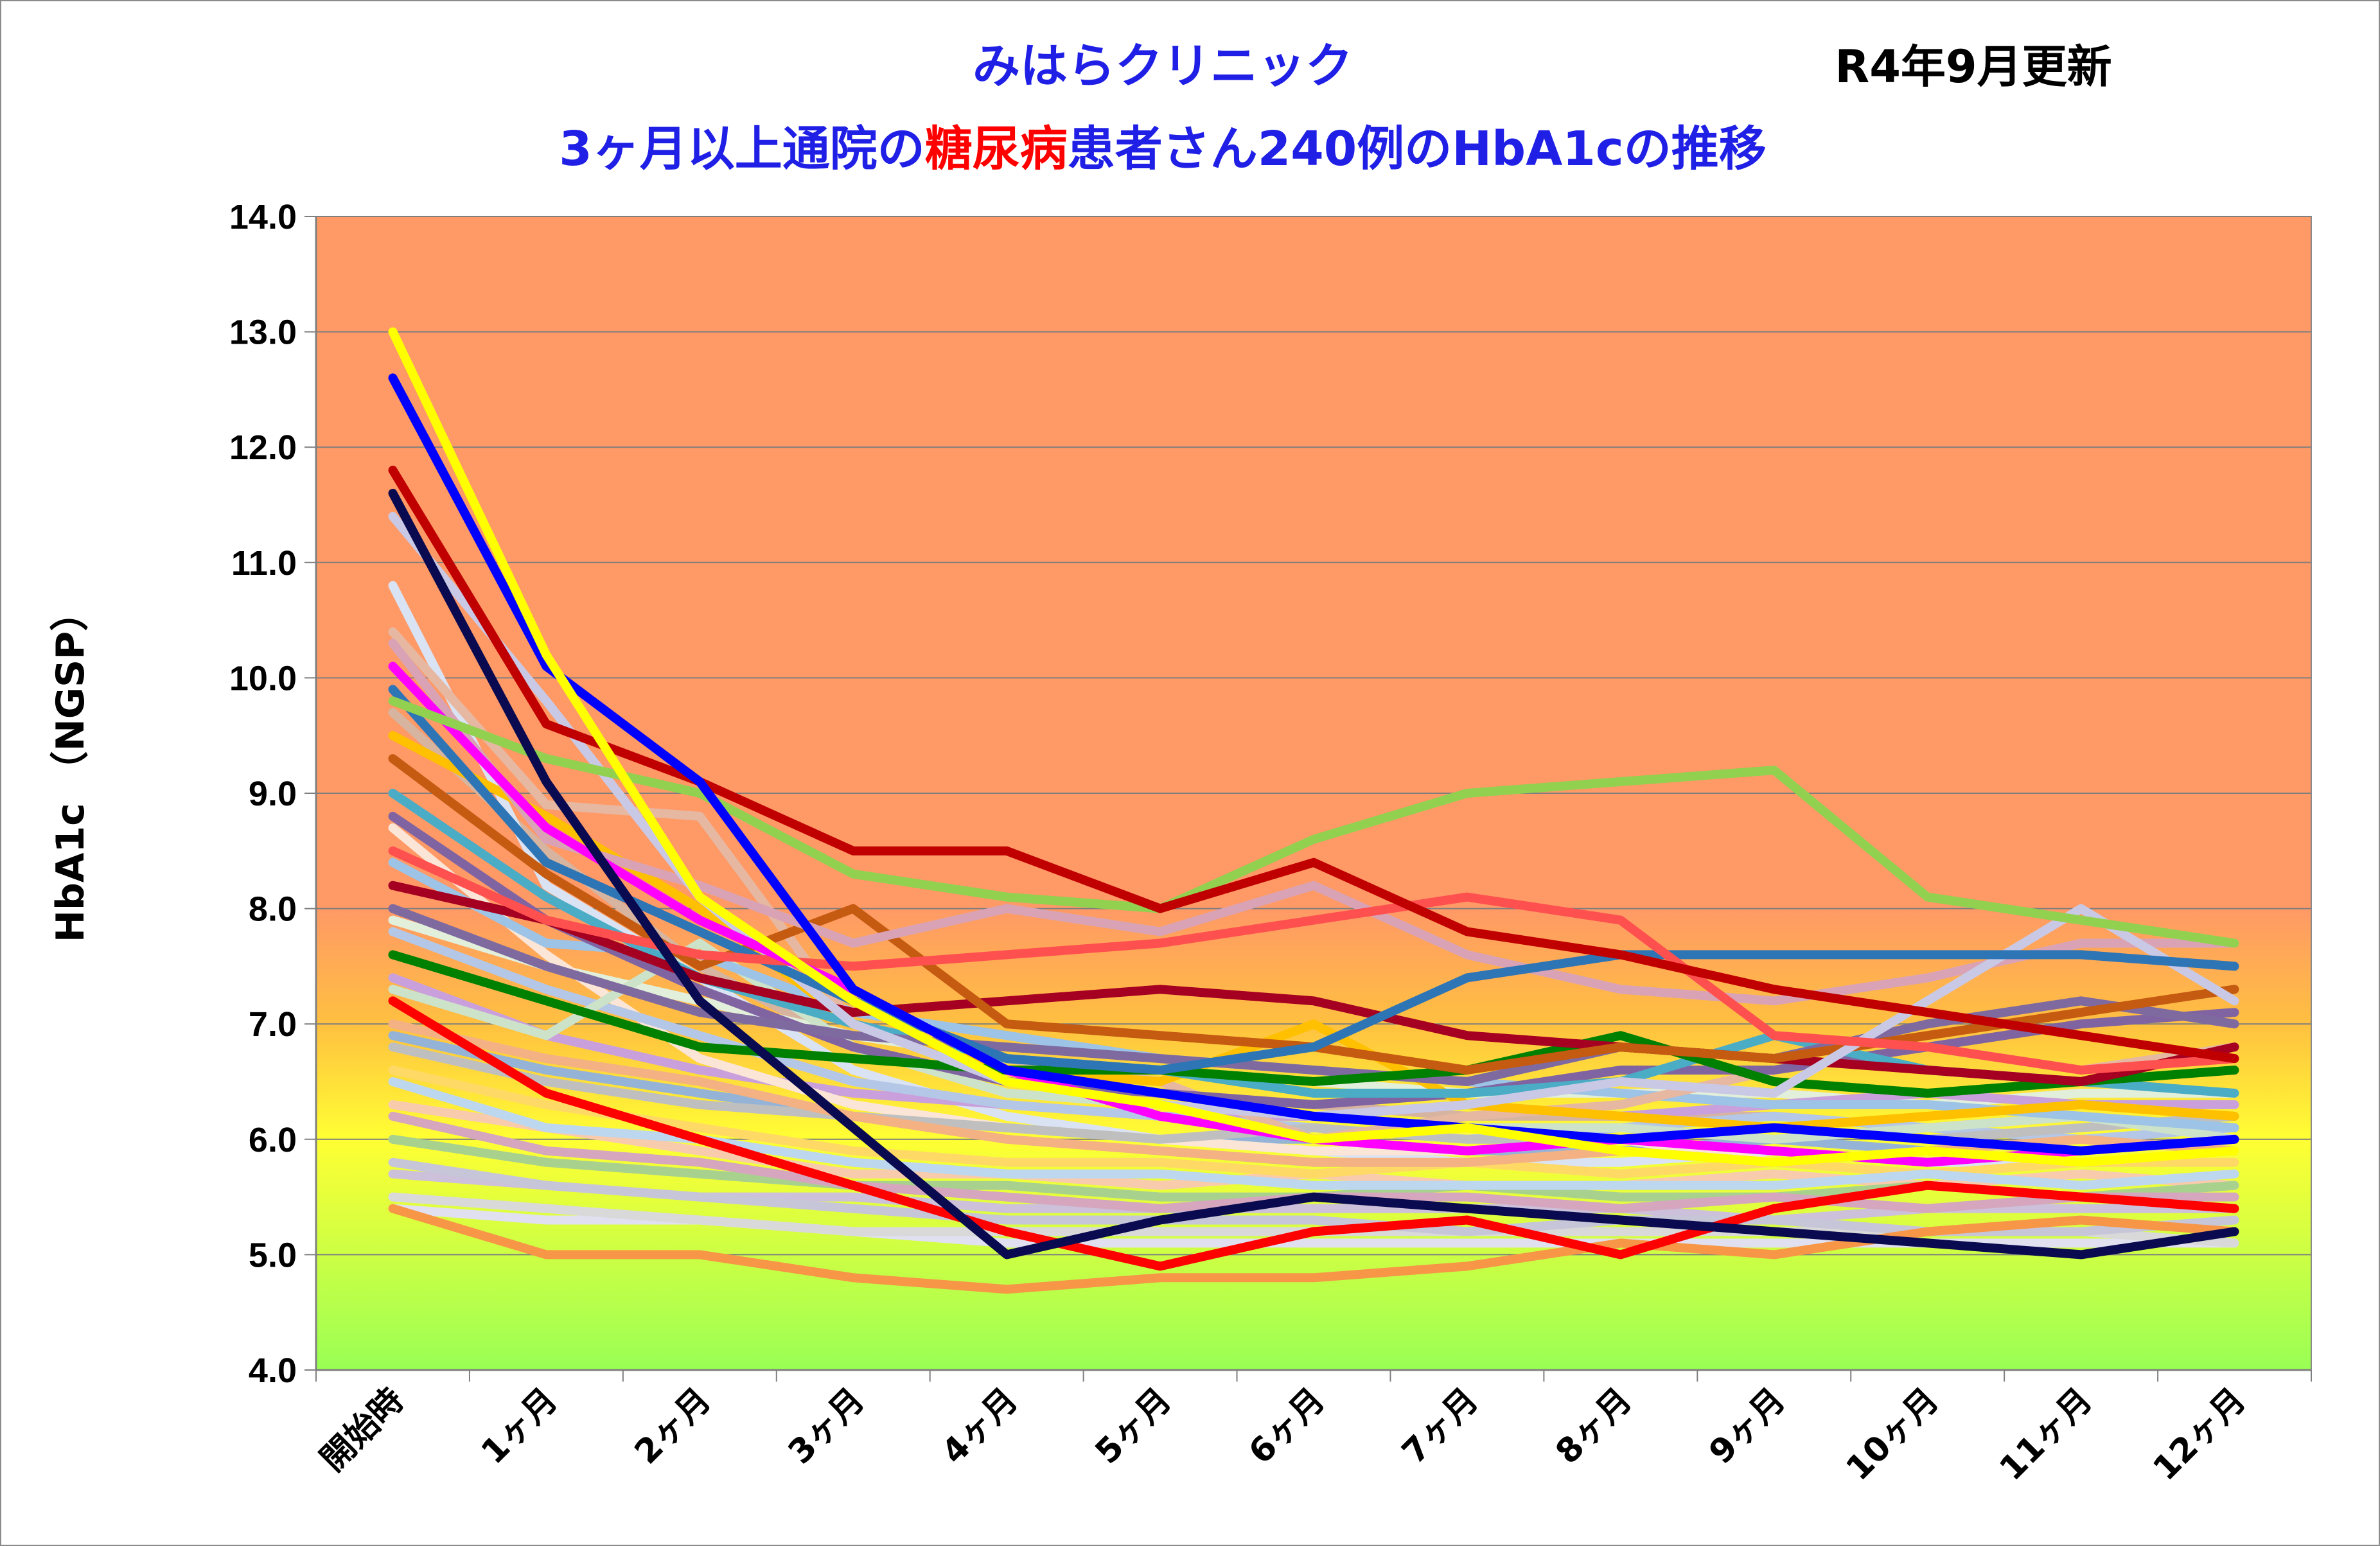 This screenshot has height=1546, width=2380. What do you see at coordinates (1973, 66) in the screenshot?
I see `update-note: R4年9月更新` at bounding box center [1973, 66].